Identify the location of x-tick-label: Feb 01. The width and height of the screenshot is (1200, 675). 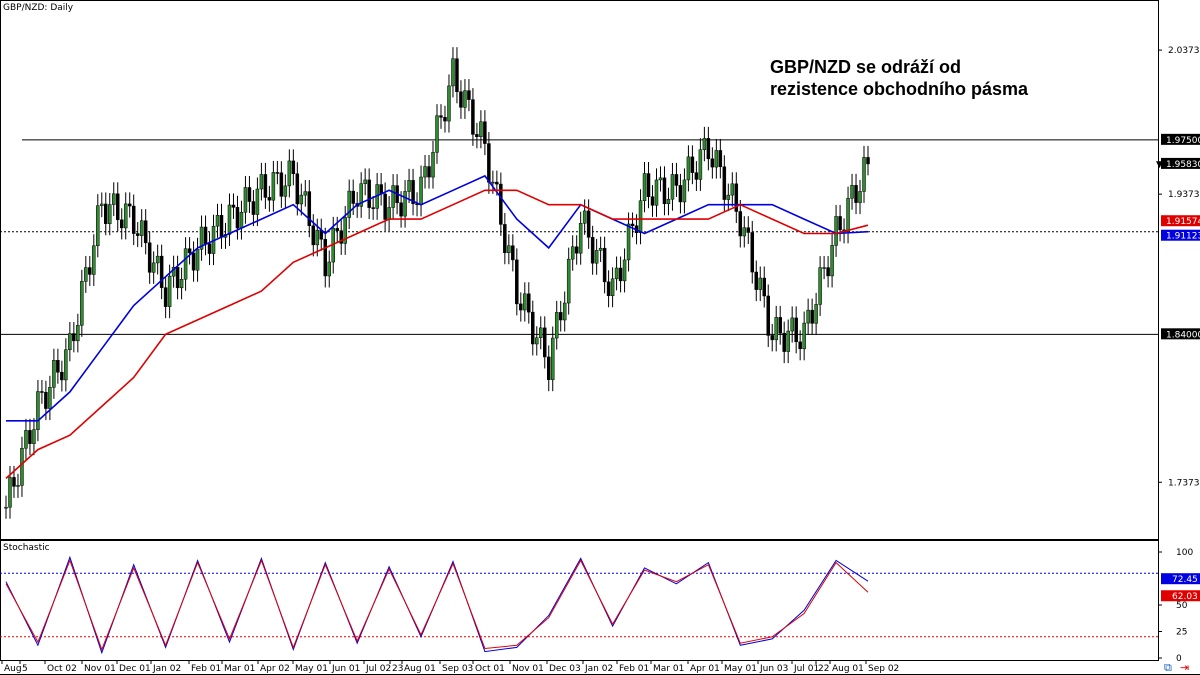
(206, 669).